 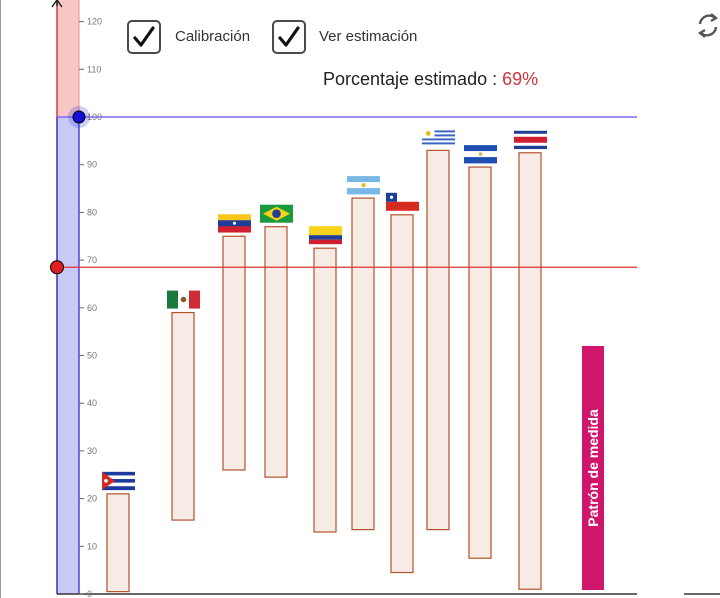 I want to click on calibration-point, so click(x=79, y=117).